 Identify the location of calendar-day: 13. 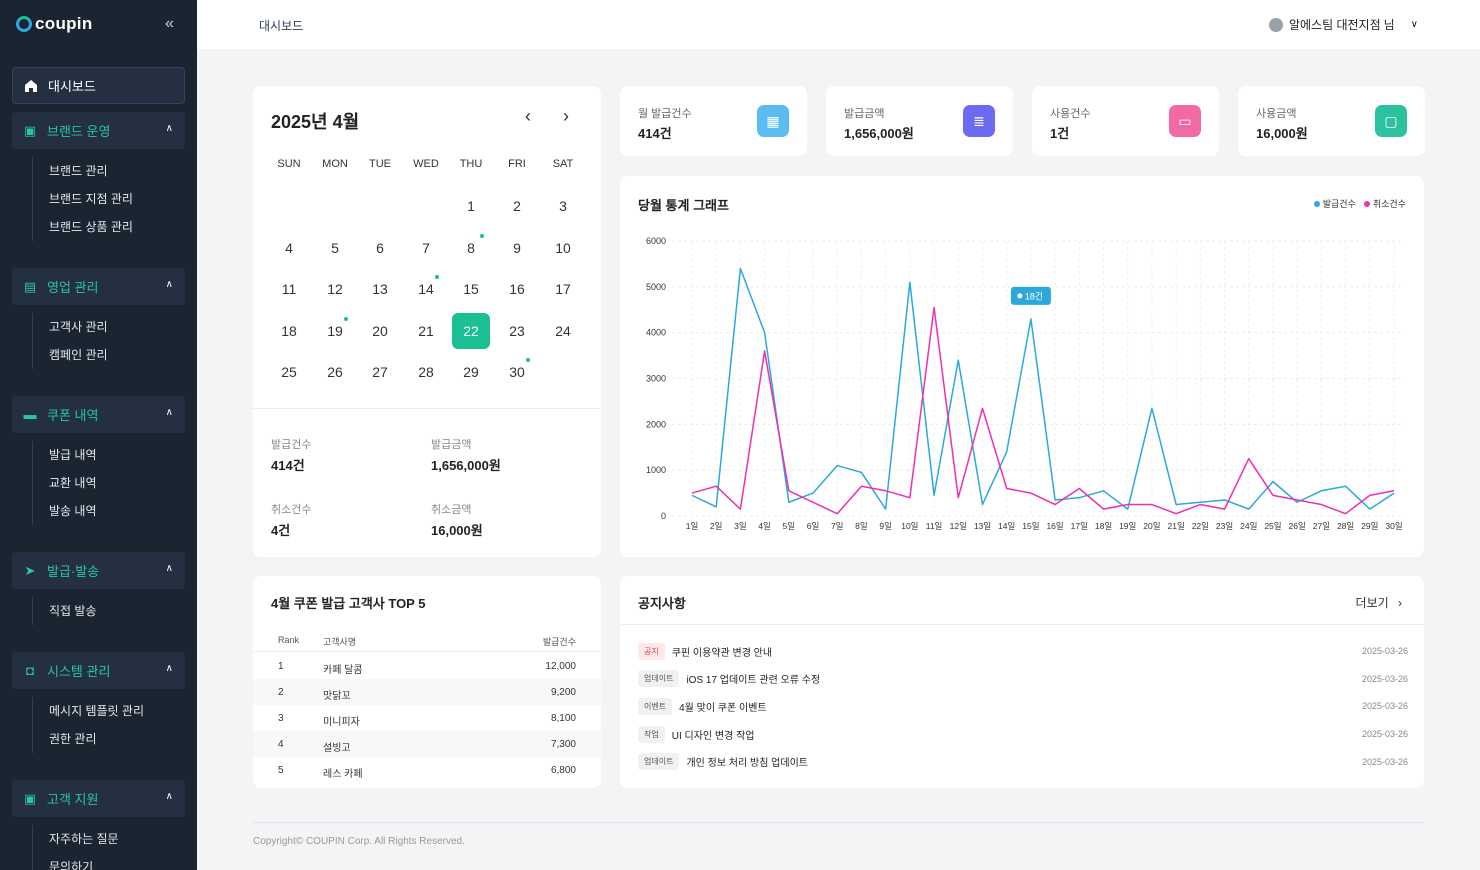
(380, 289).